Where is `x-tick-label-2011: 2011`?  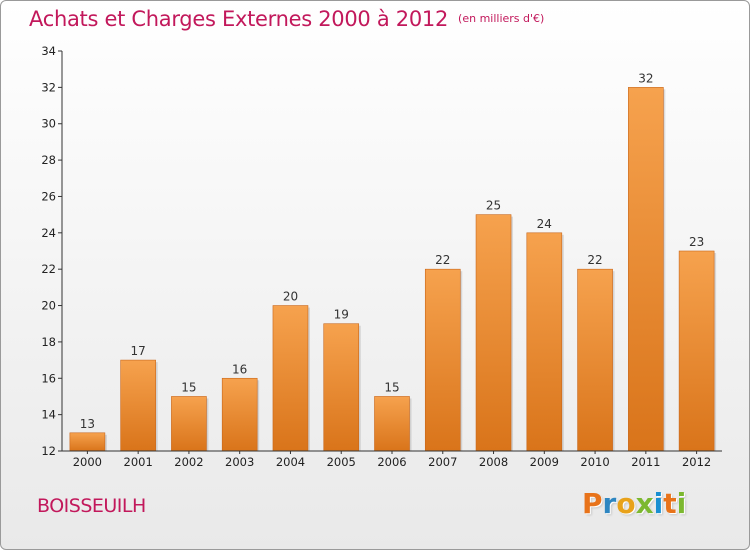
x-tick-label-2011: 2011 is located at coordinates (645, 462).